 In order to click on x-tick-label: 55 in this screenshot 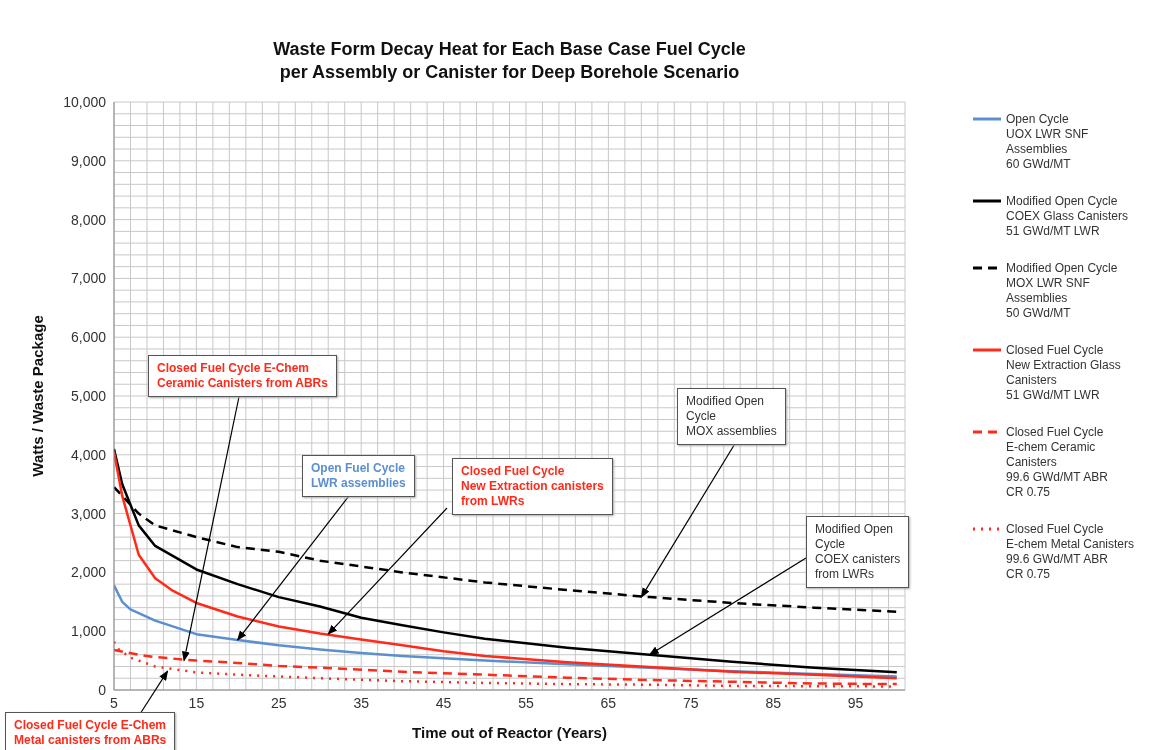, I will do `click(526, 702)`.